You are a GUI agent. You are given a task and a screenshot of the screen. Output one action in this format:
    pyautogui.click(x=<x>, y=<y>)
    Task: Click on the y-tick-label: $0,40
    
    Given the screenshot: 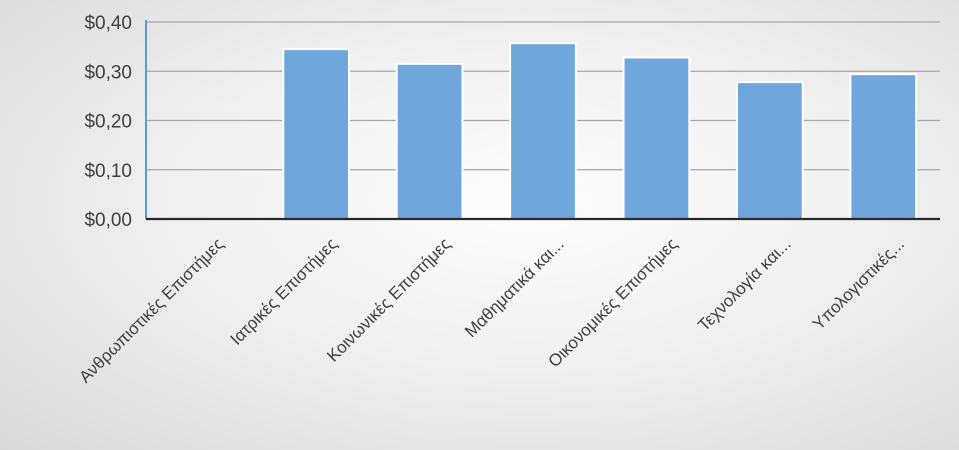 What is the action you would take?
    pyautogui.click(x=108, y=23)
    